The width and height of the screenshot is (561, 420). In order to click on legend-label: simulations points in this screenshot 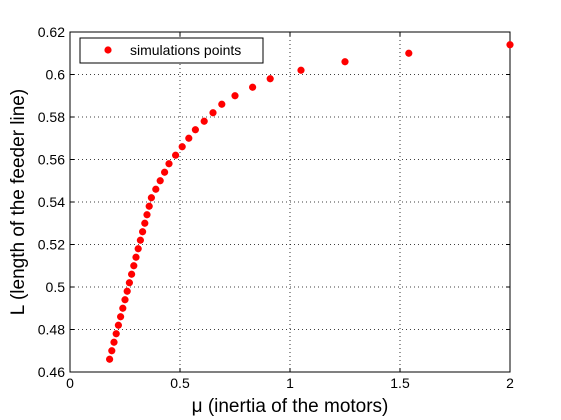, I will do `click(185, 50)`.